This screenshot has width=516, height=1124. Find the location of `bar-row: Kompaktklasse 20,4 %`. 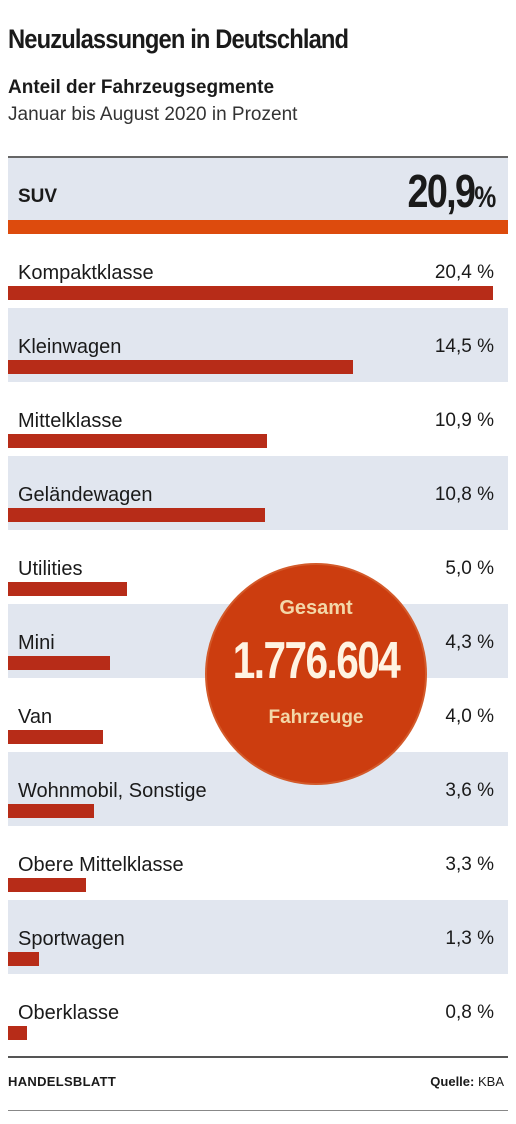

bar-row: Kompaktklasse 20,4 % is located at coordinates (258, 271).